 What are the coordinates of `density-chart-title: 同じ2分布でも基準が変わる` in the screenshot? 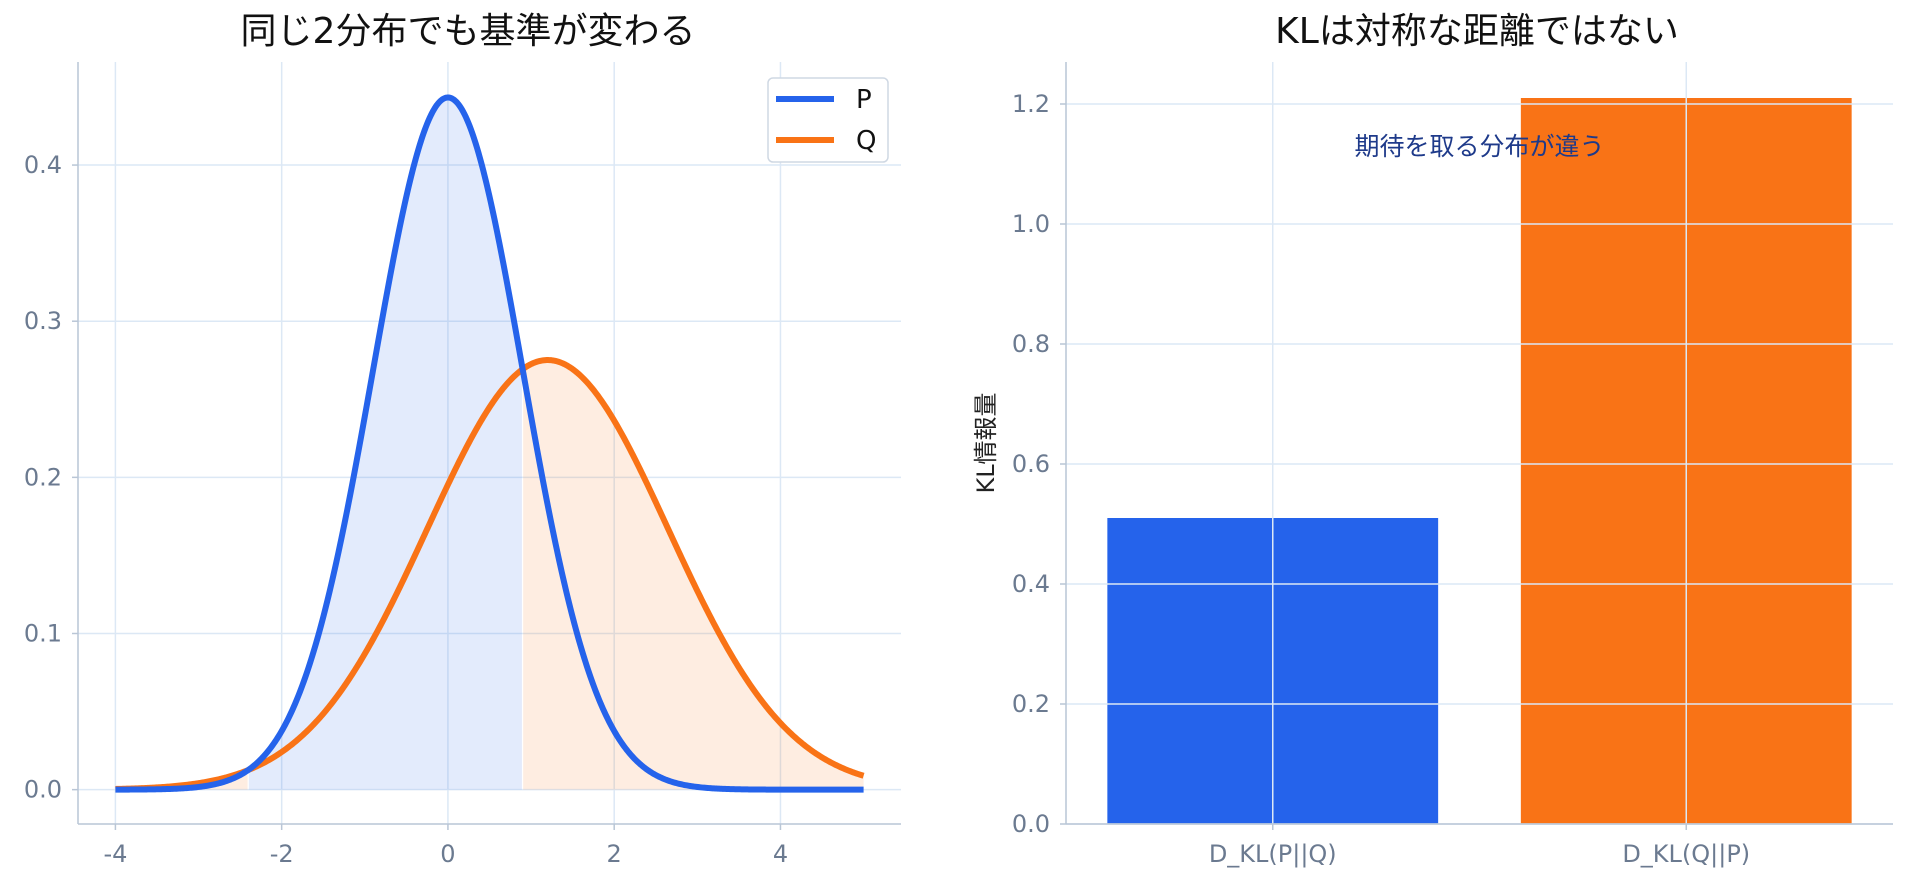 It's located at (468, 31).